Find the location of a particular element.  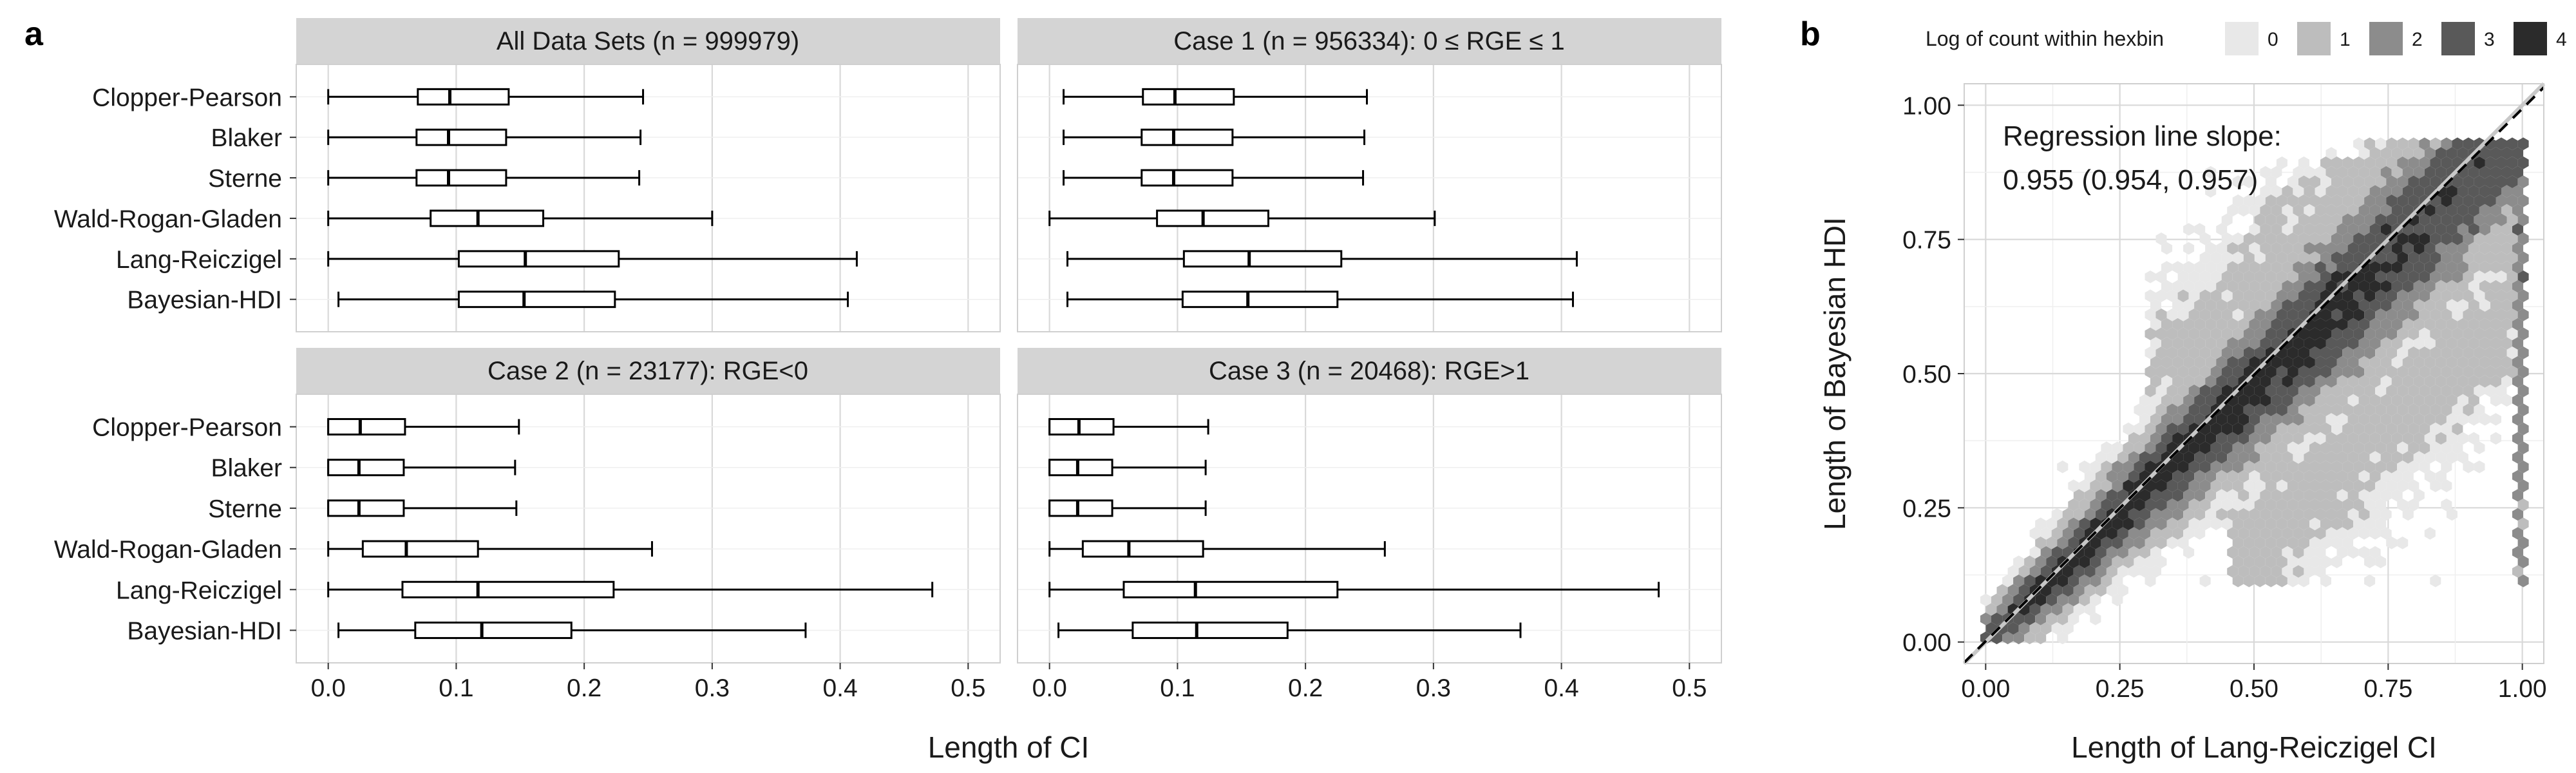

facet-all-data-sets: All Data Sets (n = 999979) is located at coordinates (649, 175).